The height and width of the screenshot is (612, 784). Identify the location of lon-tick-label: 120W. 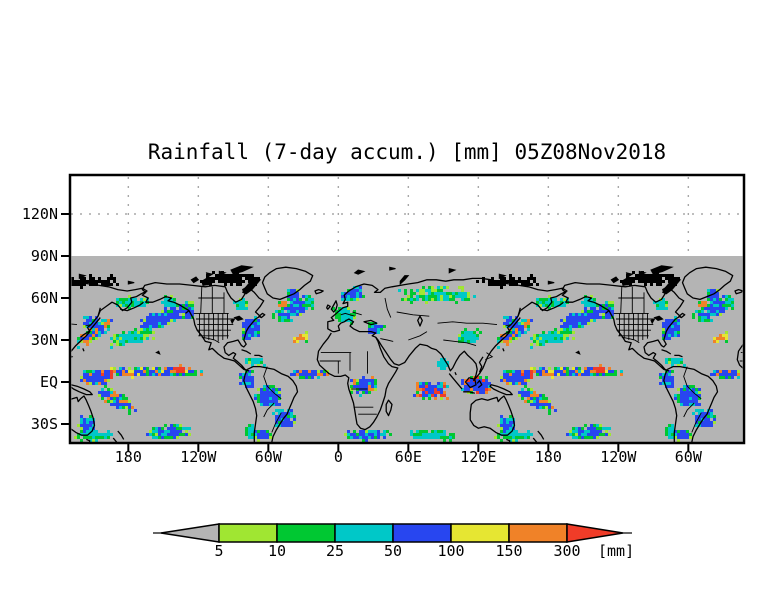
(618, 457).